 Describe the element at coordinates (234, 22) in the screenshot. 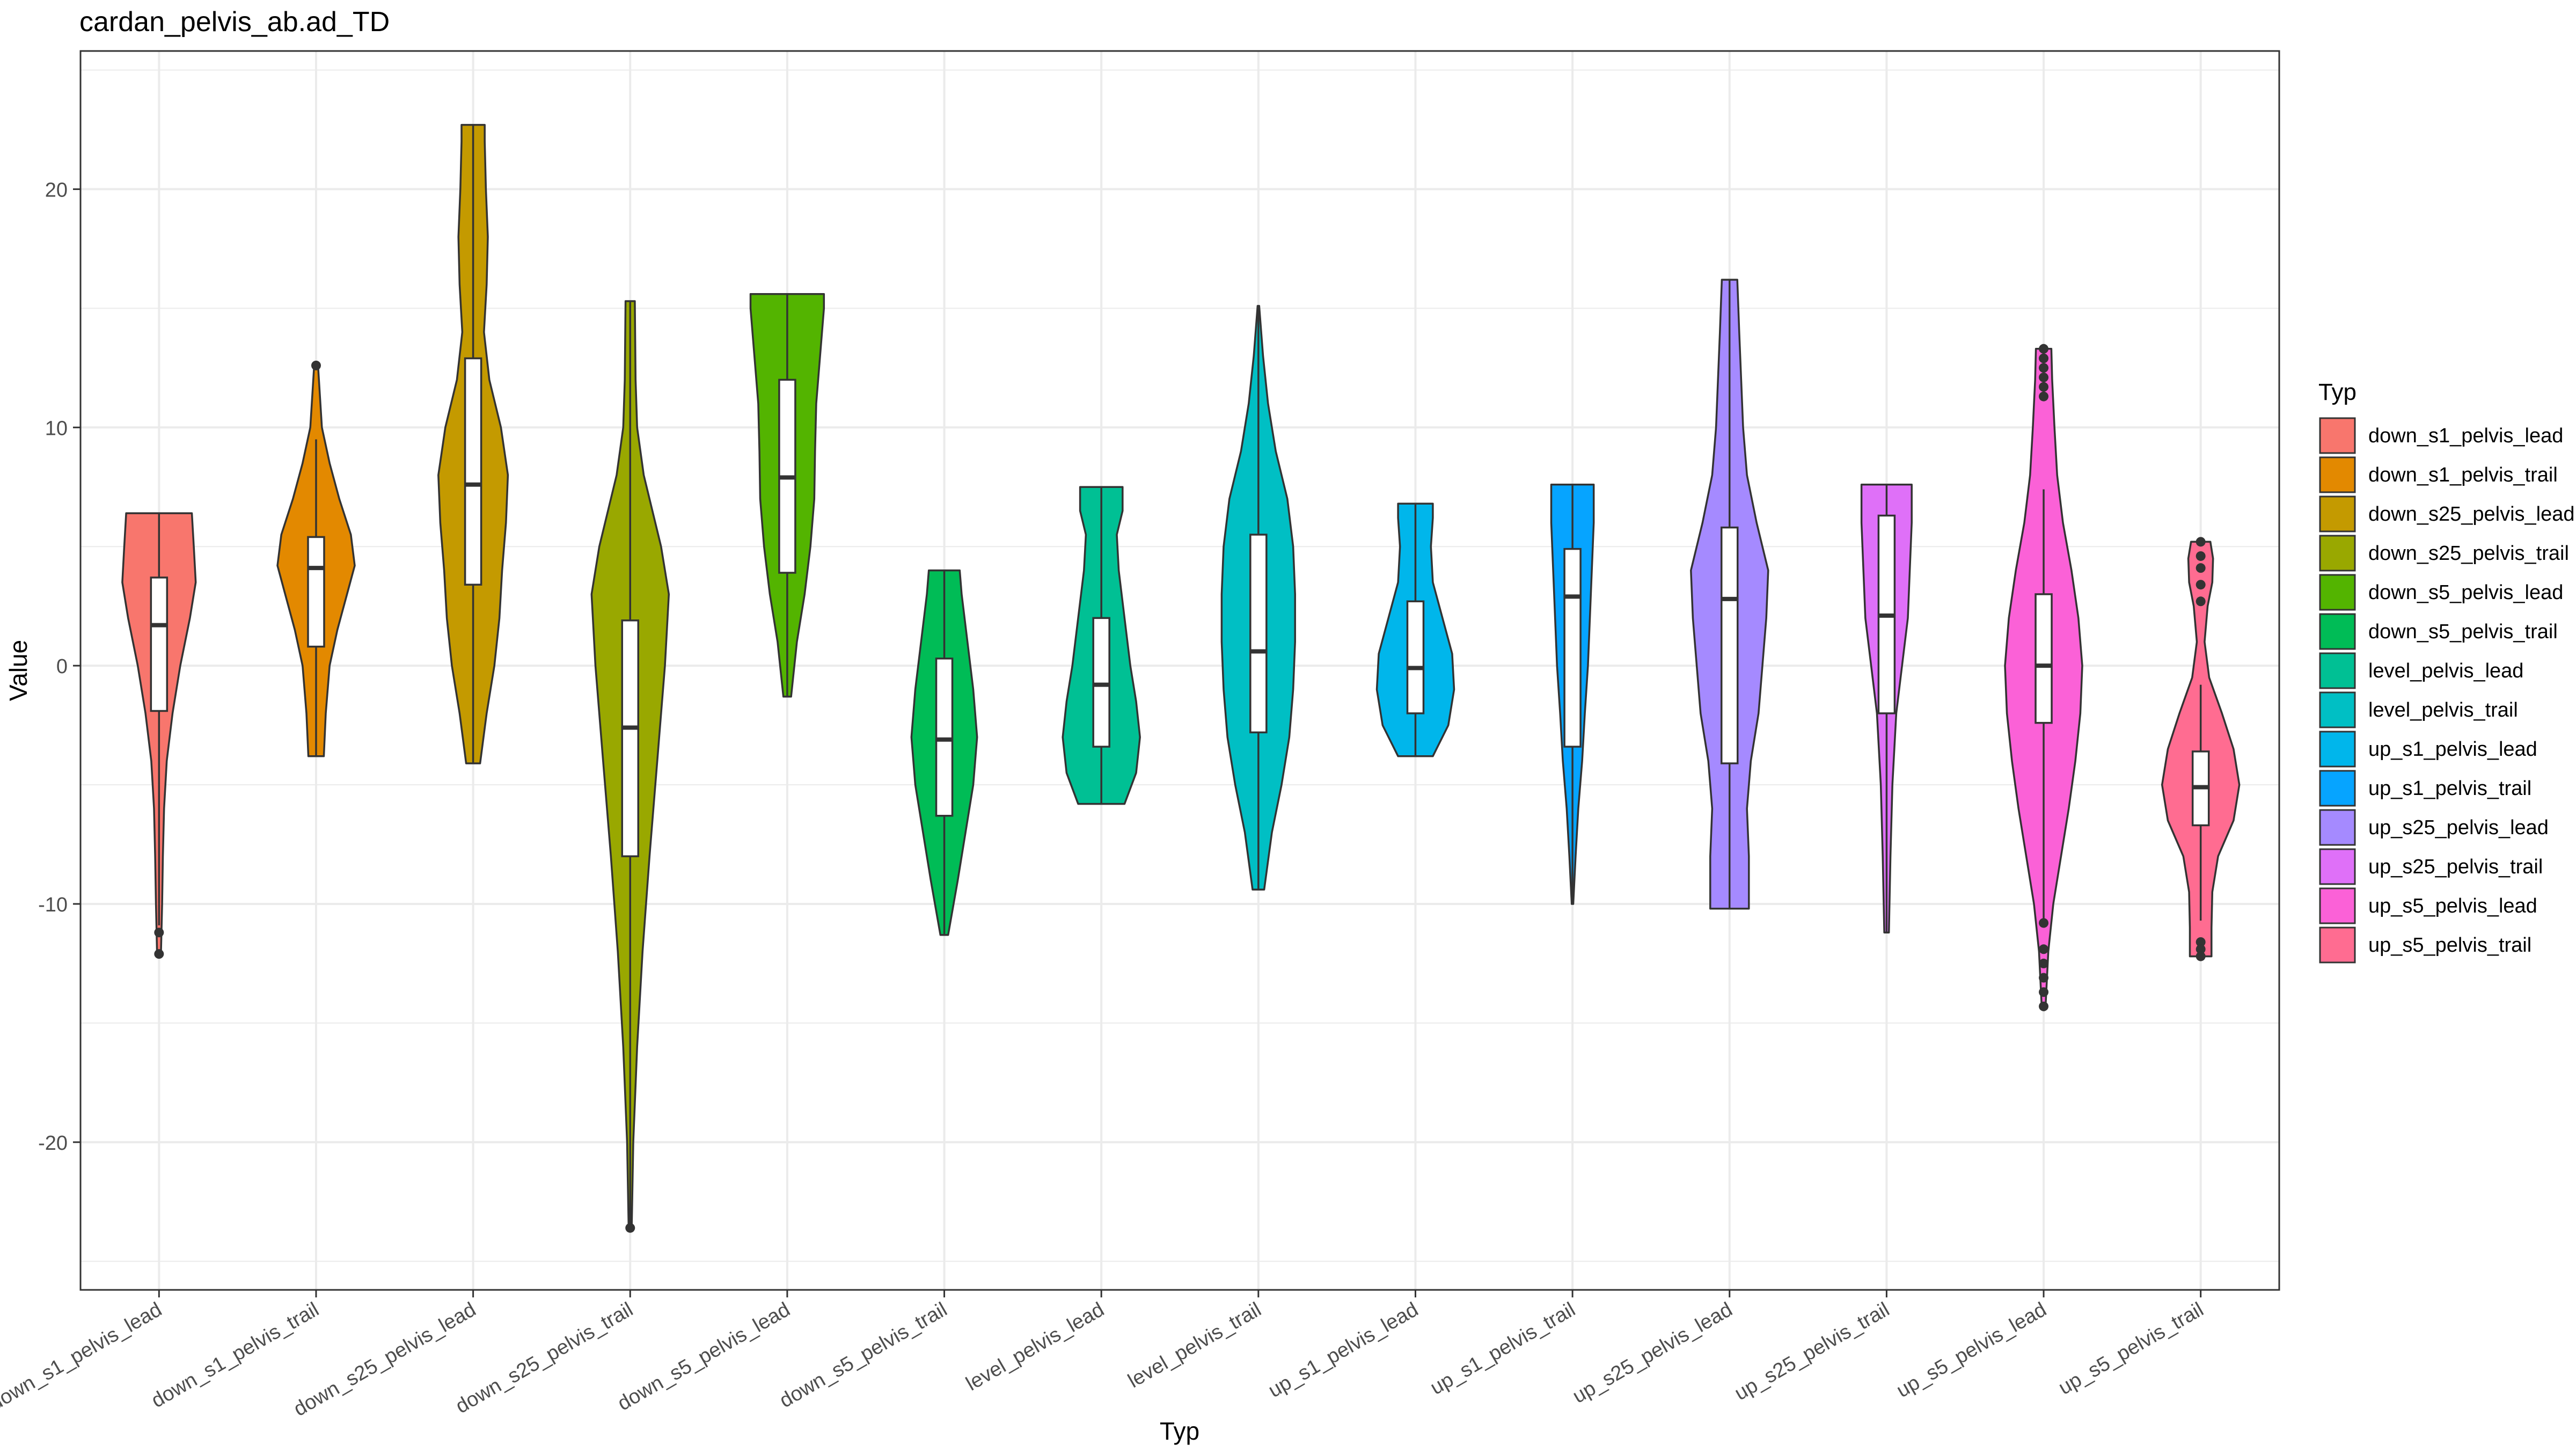

I see `chart-title: cardan_pelvis_ab.ad_TD` at that location.